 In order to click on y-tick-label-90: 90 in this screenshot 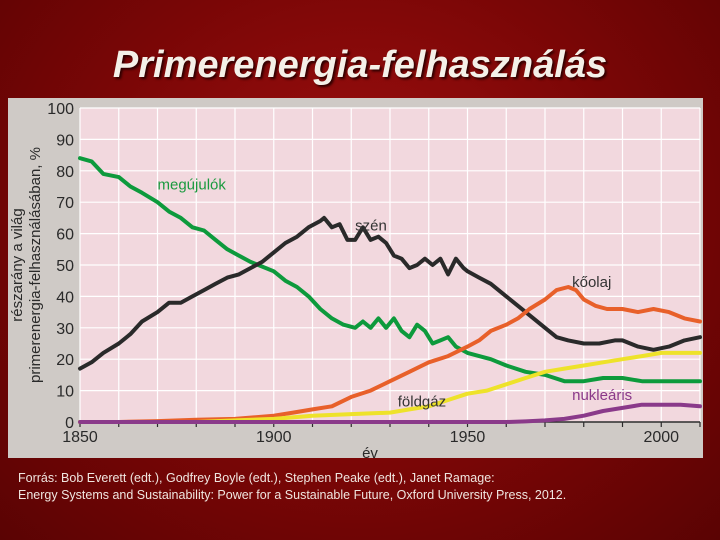, I will do `click(65, 140)`.